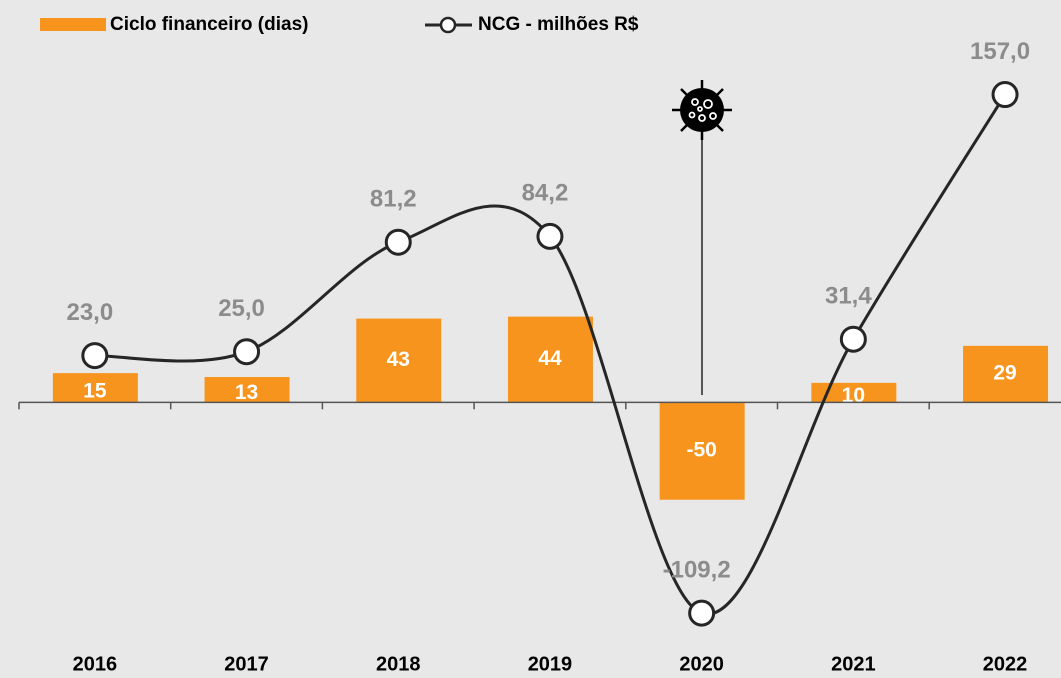 The image size is (1061, 678). Describe the element at coordinates (89, 312) in the screenshot. I see `line-value-label: 23,0` at that location.